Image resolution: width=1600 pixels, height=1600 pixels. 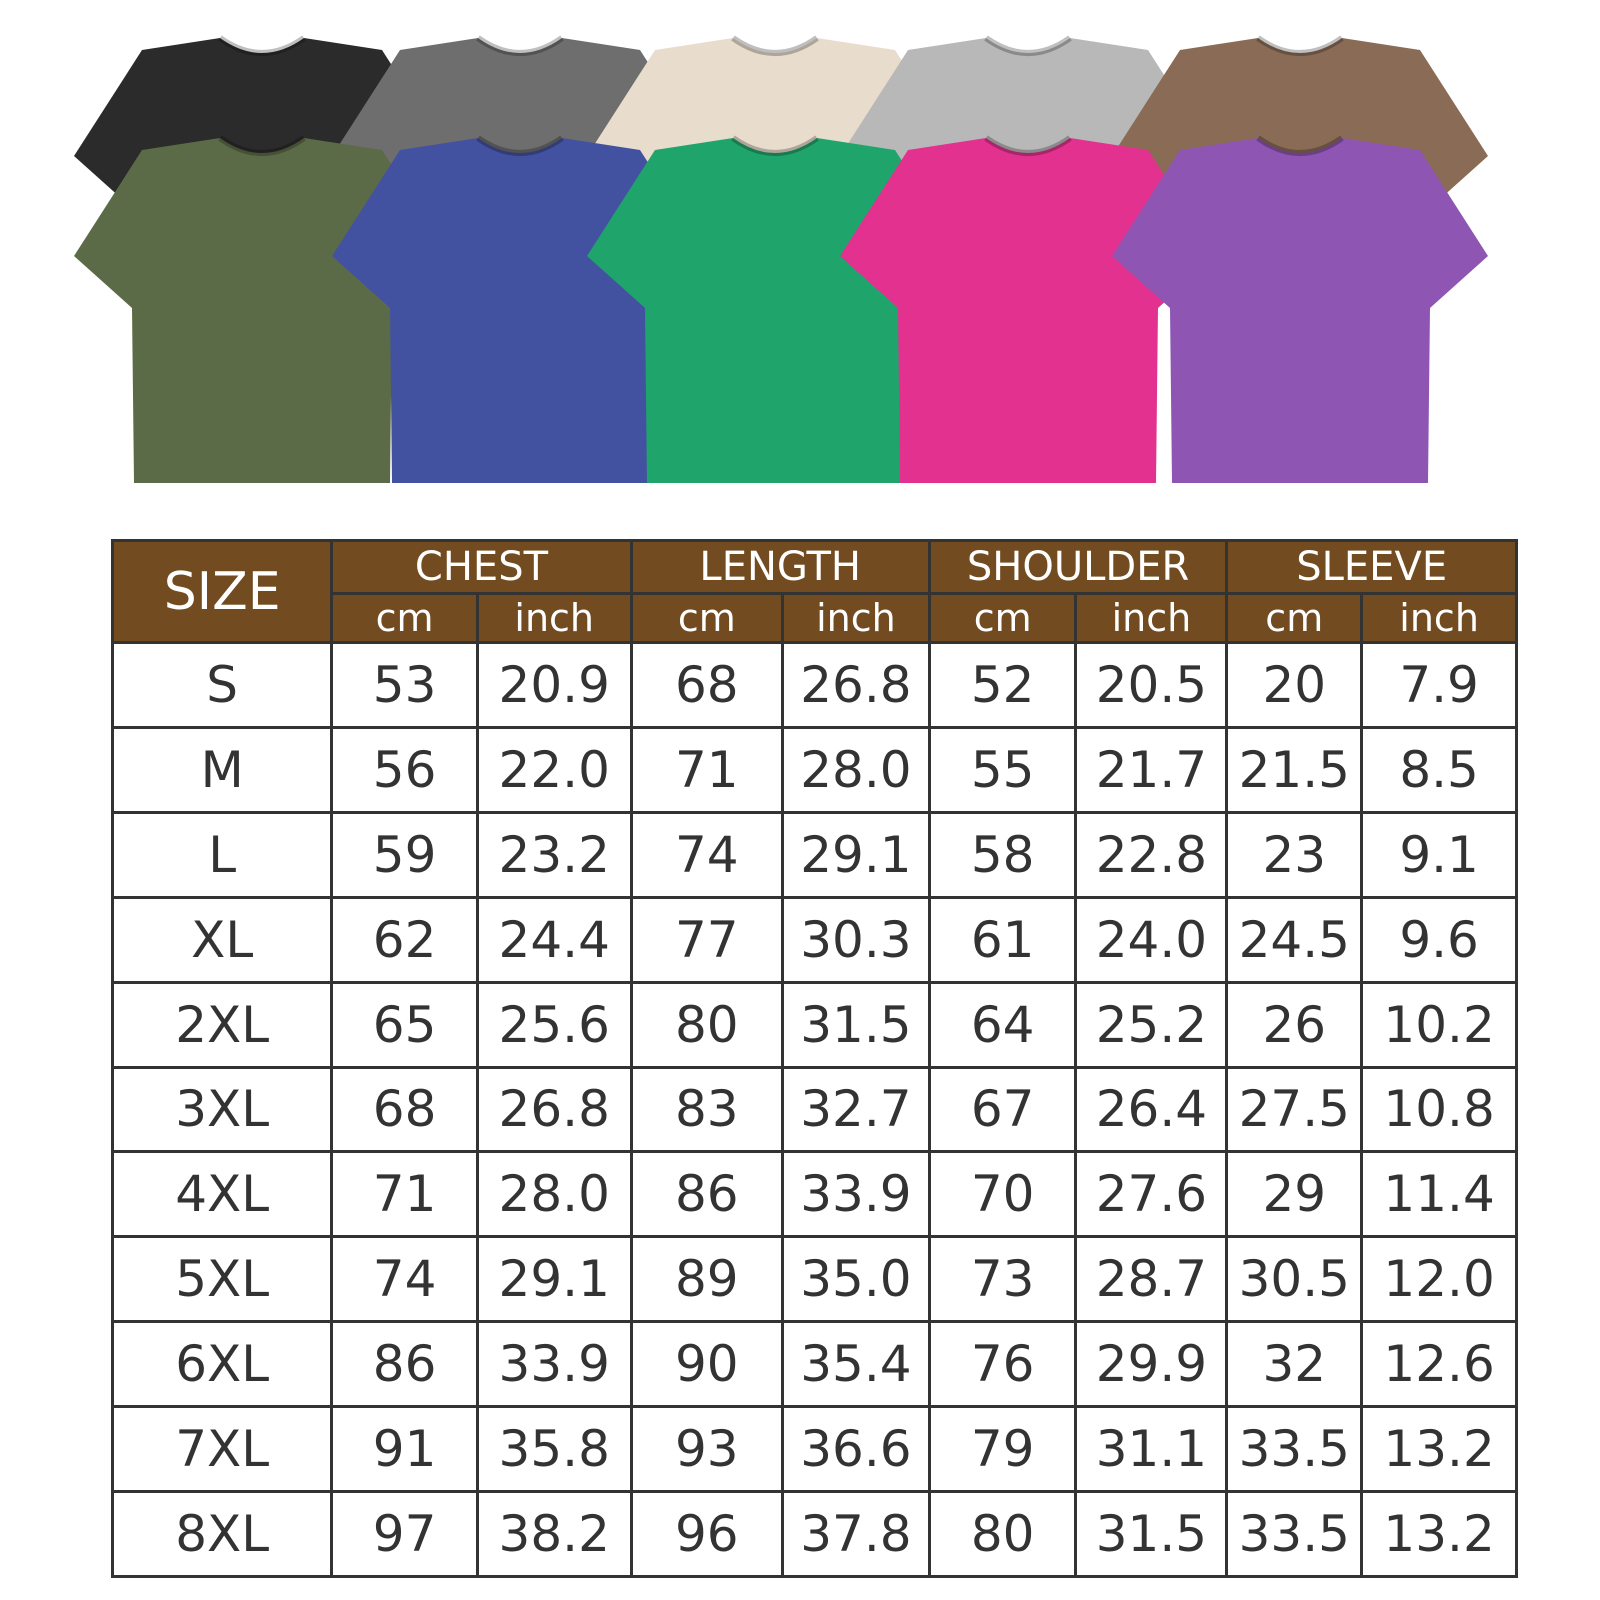 I want to click on size-row: 7XL 91 35.8 93 36.6 79 31.1 33.5 13.2, so click(x=814, y=1449).